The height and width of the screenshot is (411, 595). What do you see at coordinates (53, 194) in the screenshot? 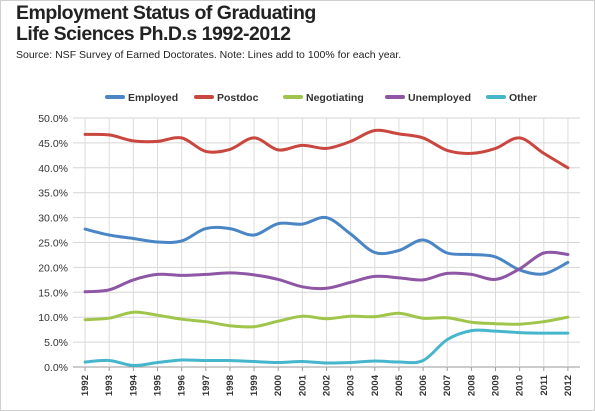
I see `y-tick-label: 35.0%` at bounding box center [53, 194].